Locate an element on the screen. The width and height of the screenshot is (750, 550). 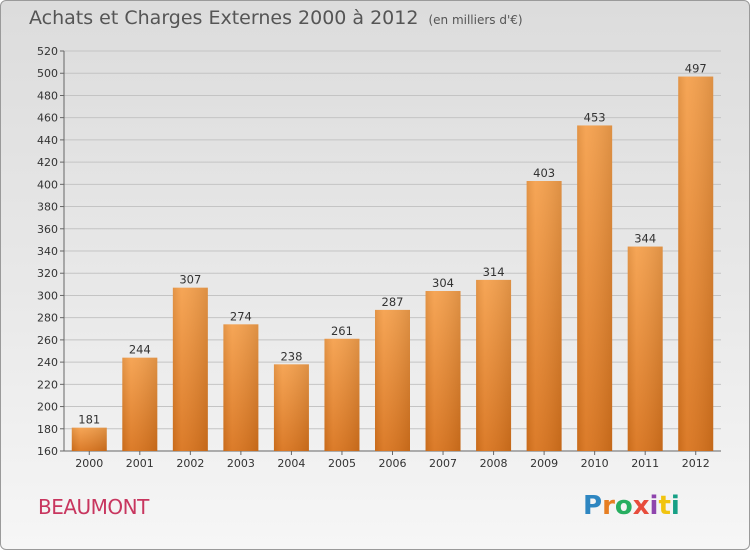
logo-letter: o is located at coordinates (623, 506).